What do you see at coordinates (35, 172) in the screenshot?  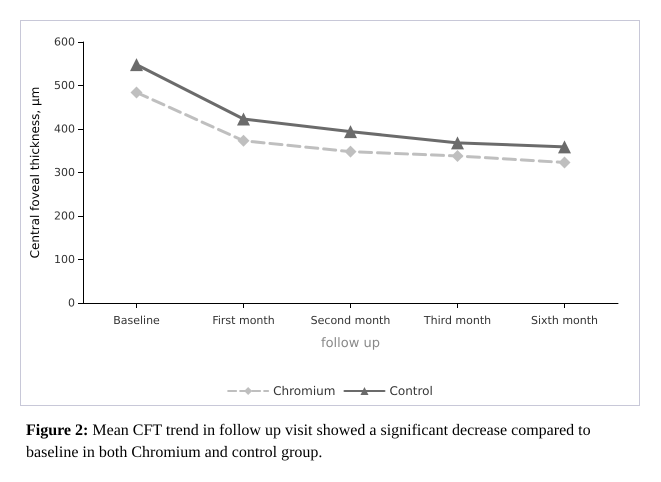 I see `y-axis-title: Central foveal thickness, µm` at bounding box center [35, 172].